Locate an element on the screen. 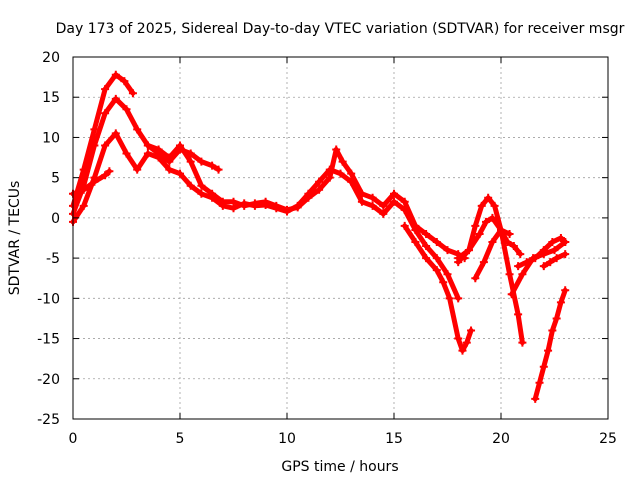 Image resolution: width=640 pixels, height=480 pixels. y-tick-label: -10 is located at coordinates (48, 299).